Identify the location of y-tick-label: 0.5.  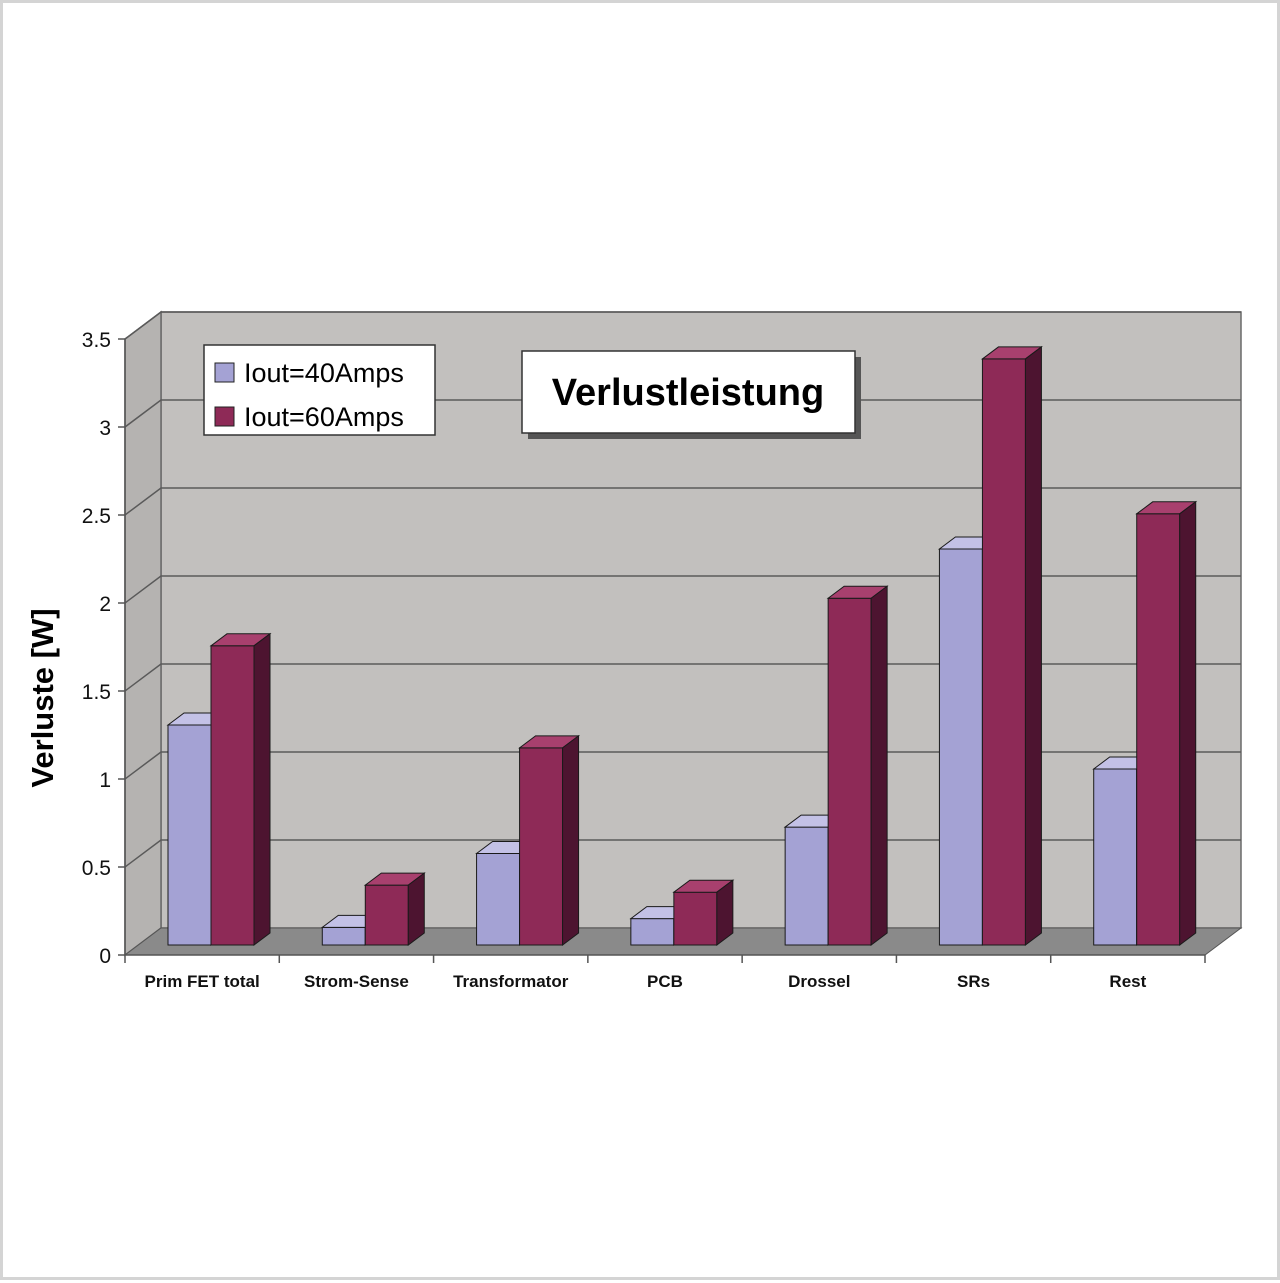
(96, 868).